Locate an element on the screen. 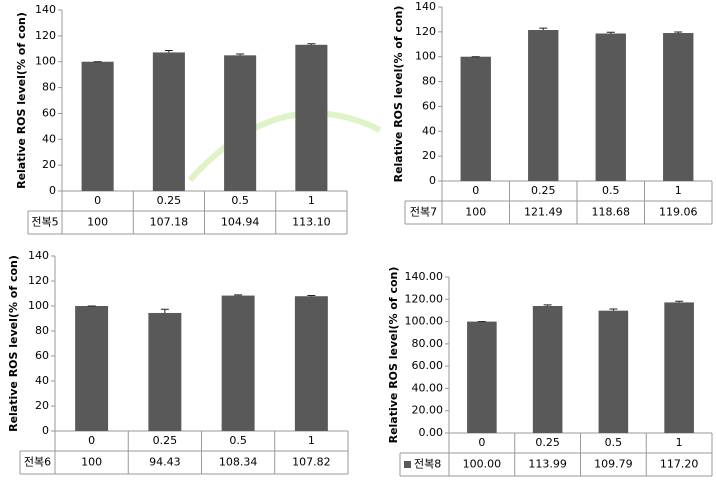  legend-label: 전복5 is located at coordinates (44, 222).